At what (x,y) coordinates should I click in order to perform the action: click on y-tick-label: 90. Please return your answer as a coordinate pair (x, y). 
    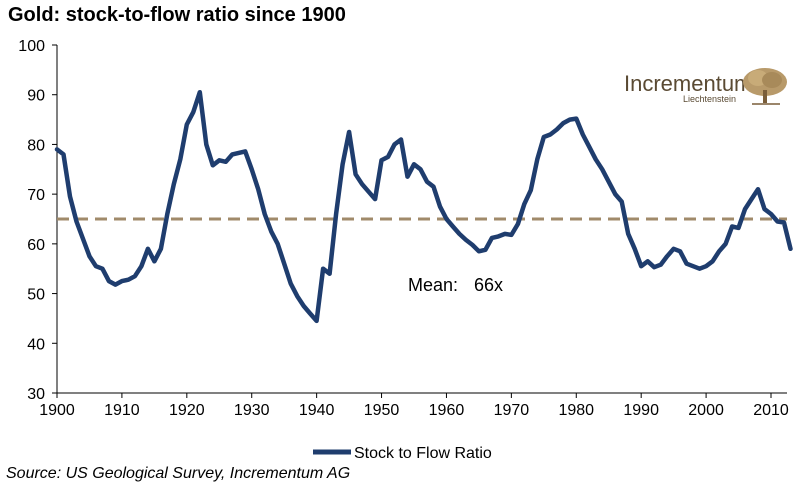
    Looking at the image, I should click on (36, 96).